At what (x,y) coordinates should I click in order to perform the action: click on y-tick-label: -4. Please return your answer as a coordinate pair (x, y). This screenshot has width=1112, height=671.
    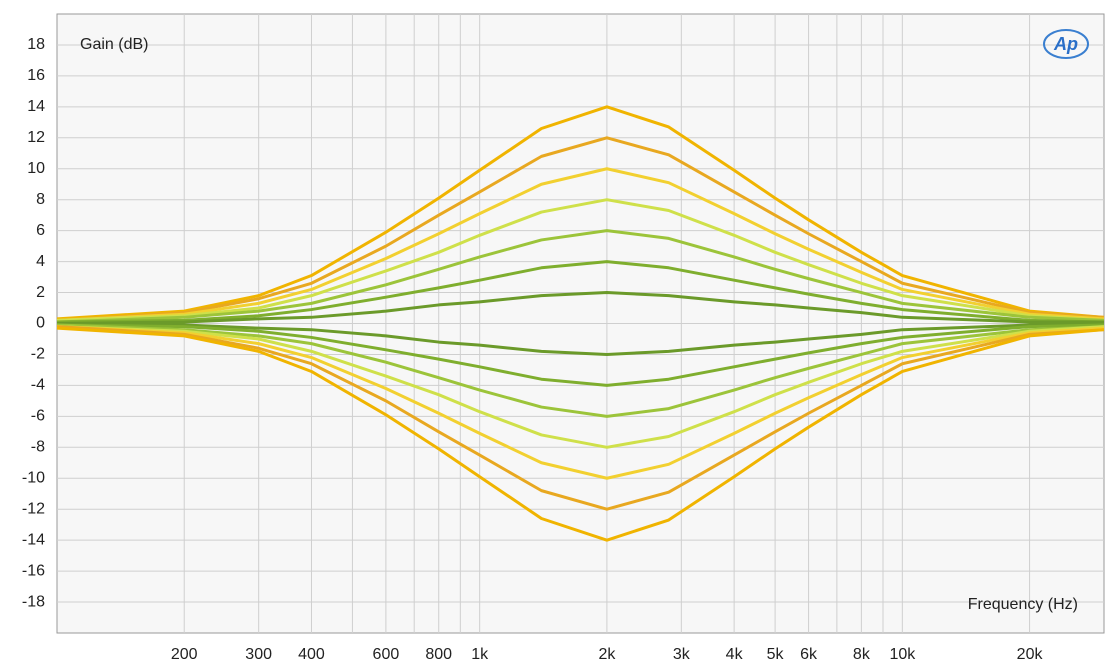
    Looking at the image, I should click on (38, 385).